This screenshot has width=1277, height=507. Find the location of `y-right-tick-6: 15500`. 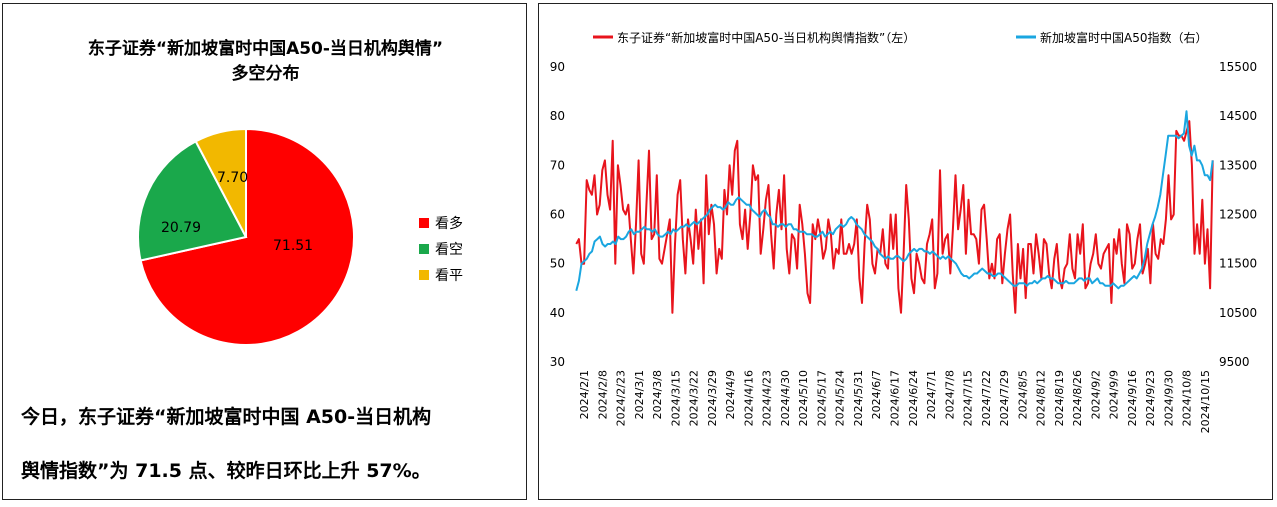

y-right-tick-6: 15500 is located at coordinates (1238, 67).